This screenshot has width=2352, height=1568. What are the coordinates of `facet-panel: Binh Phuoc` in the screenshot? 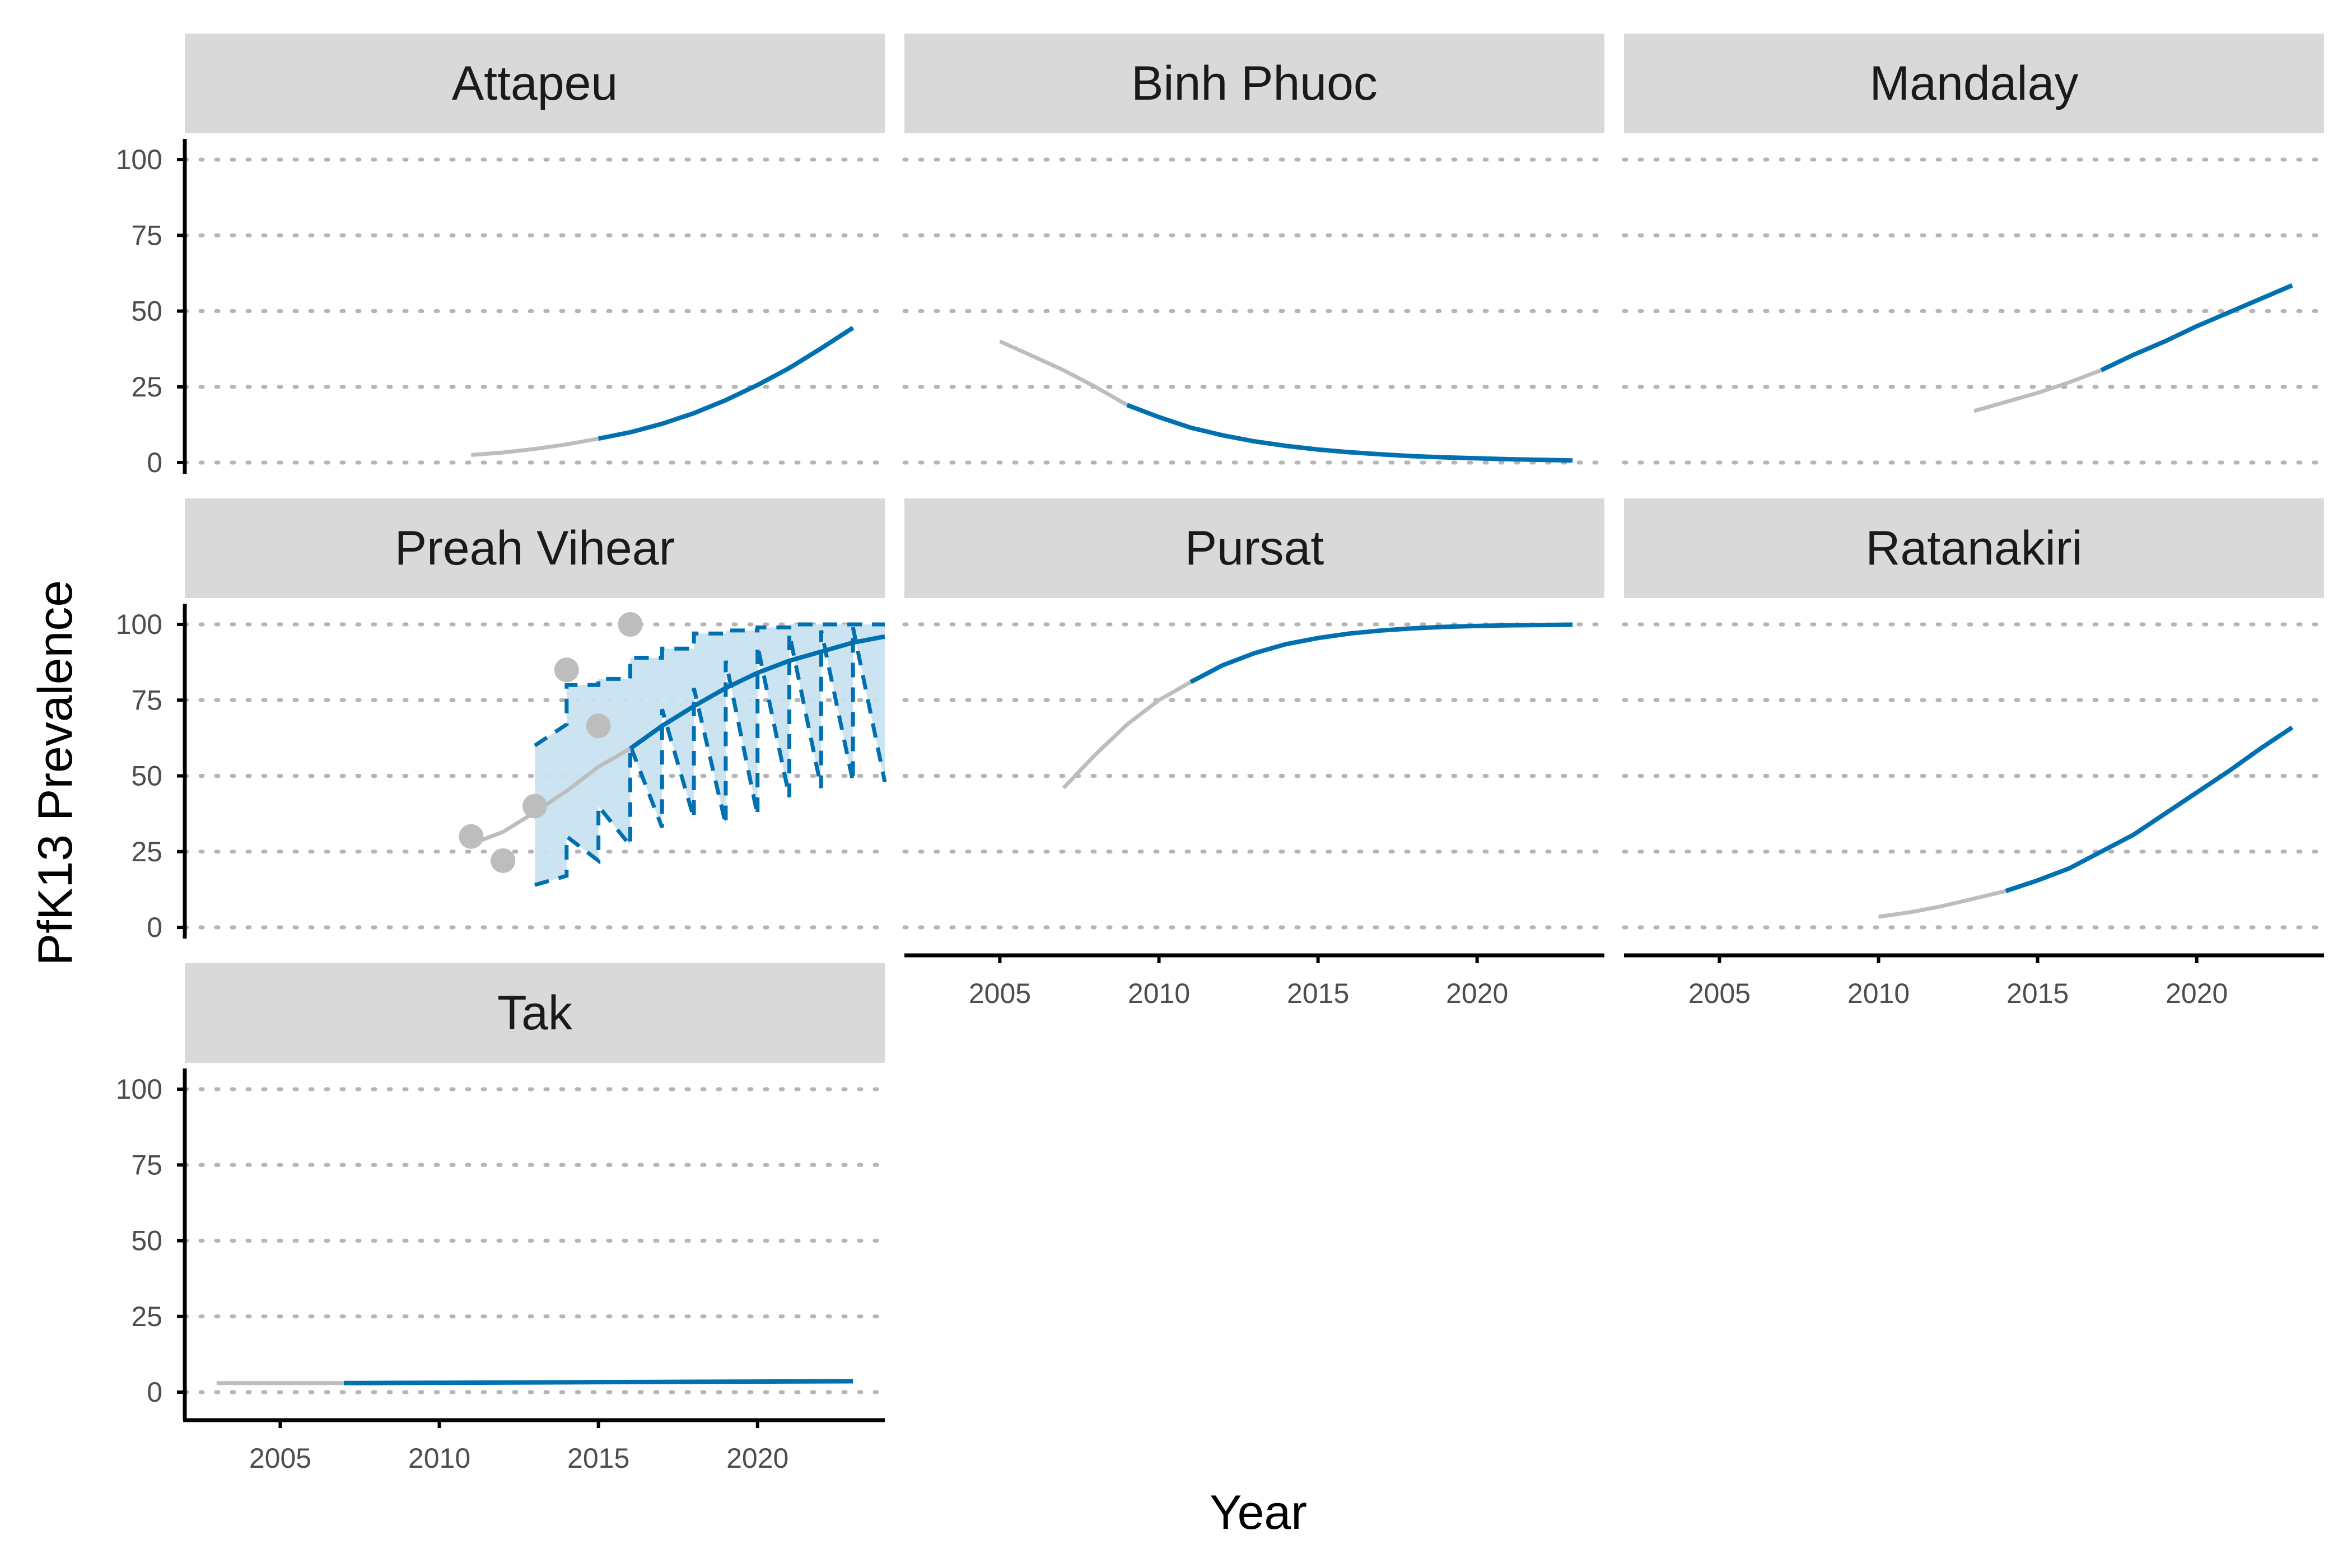 It's located at (1255, 250).